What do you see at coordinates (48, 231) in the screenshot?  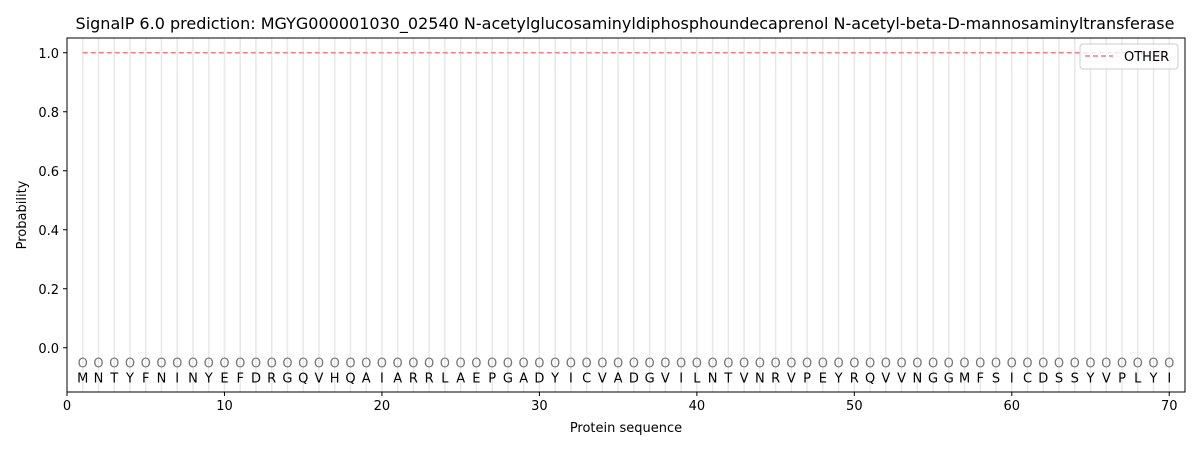 I see `y-tick-label: 0.4` at bounding box center [48, 231].